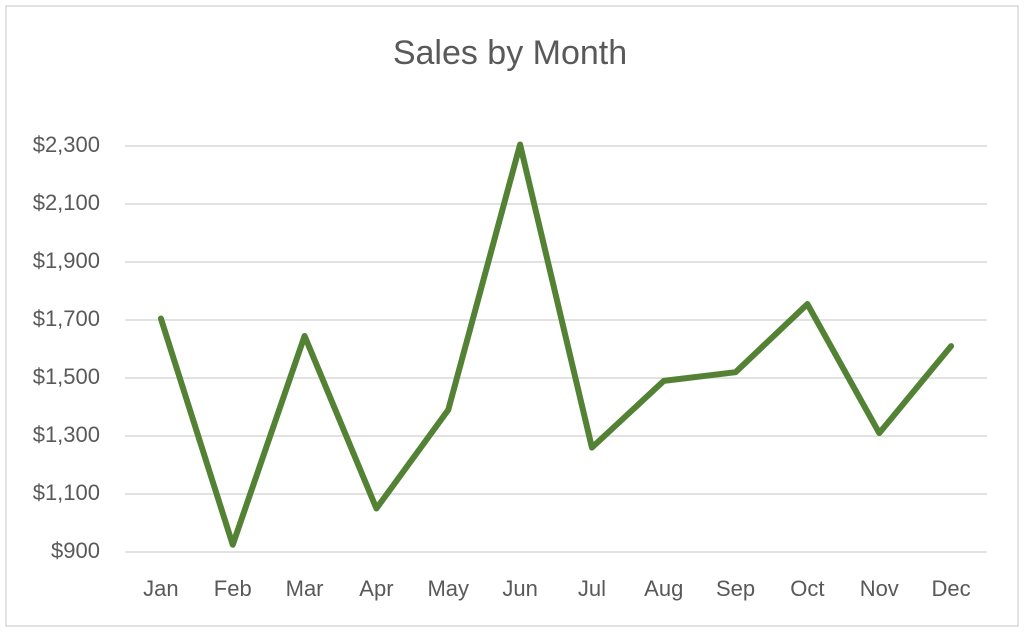 Image resolution: width=1024 pixels, height=632 pixels. Describe the element at coordinates (376, 588) in the screenshot. I see `x-tick-label: Apr` at that location.